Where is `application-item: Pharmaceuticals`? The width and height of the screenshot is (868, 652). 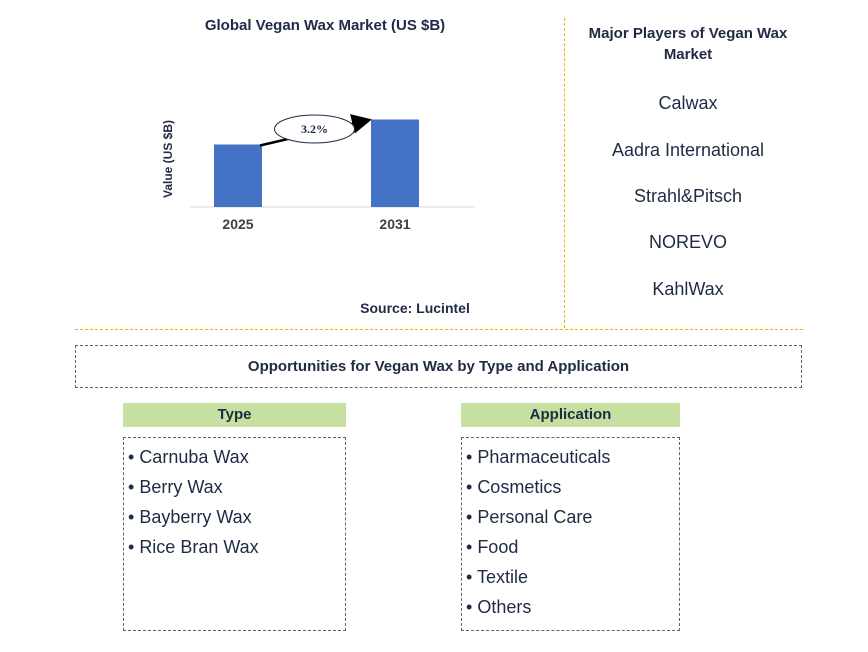 application-item: Pharmaceuticals is located at coordinates (572, 457).